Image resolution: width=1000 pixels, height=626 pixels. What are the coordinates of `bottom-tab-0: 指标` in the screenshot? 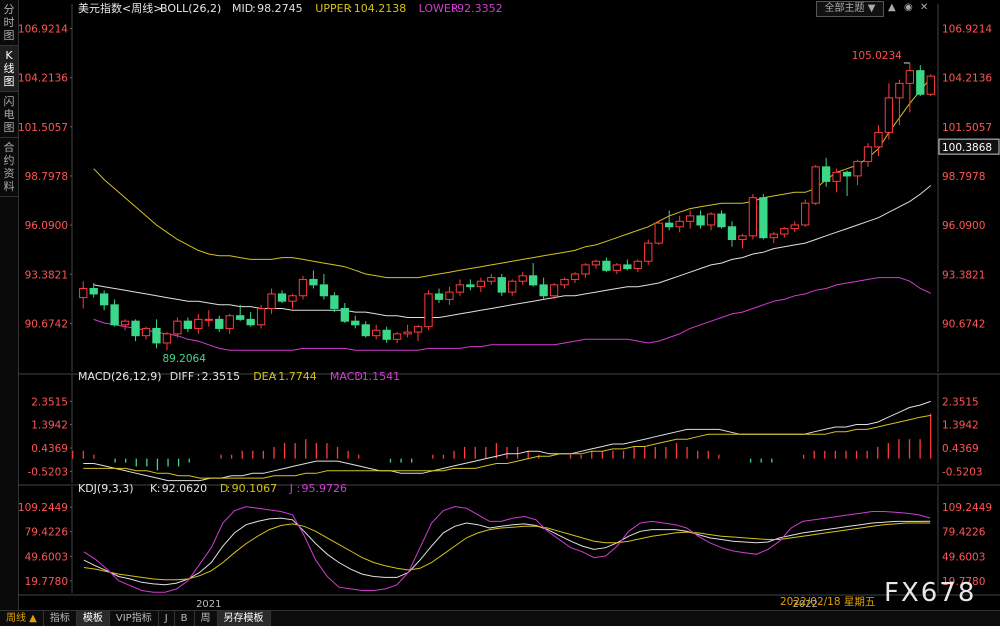 It's located at (60, 618).